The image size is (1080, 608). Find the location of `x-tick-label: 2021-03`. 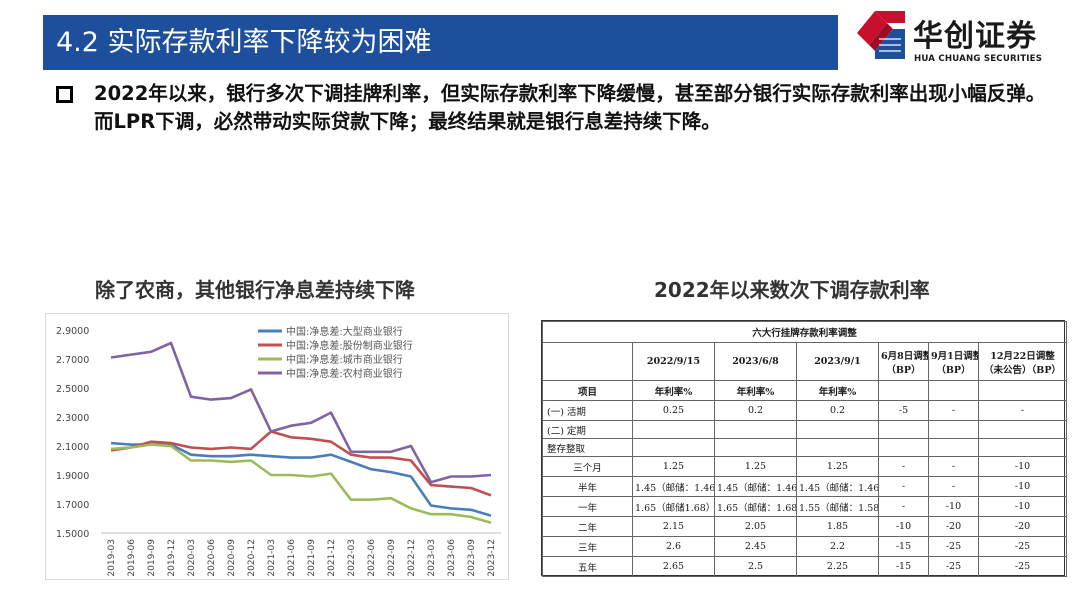

x-tick-label: 2021-03 is located at coordinates (272, 558).